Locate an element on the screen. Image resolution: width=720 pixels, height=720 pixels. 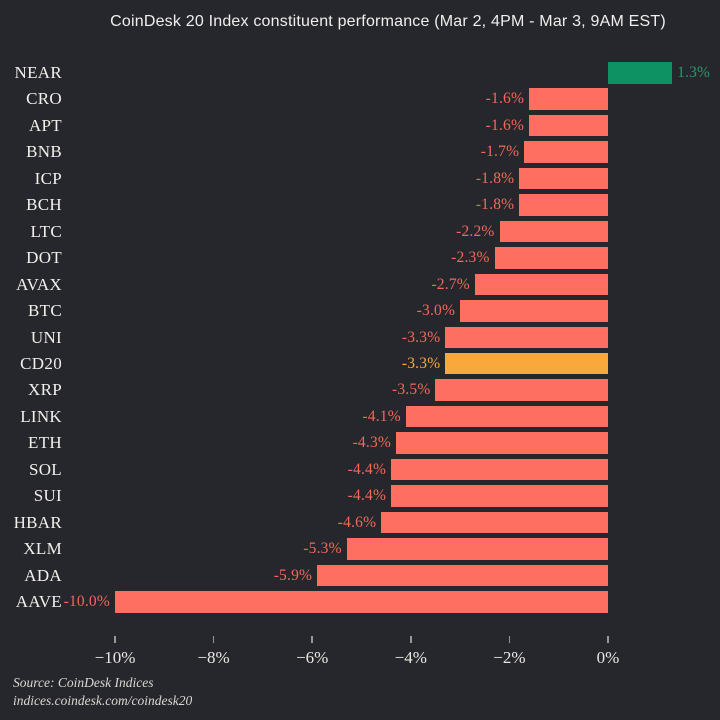
category-label-xlm: XLM is located at coordinates (42, 549).